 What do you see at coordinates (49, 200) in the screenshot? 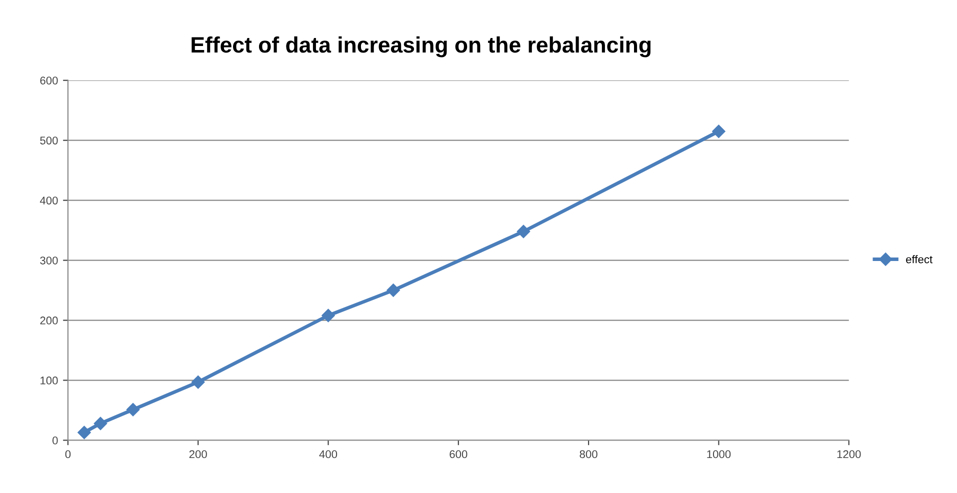
I see `y-tick-label: 400` at bounding box center [49, 200].